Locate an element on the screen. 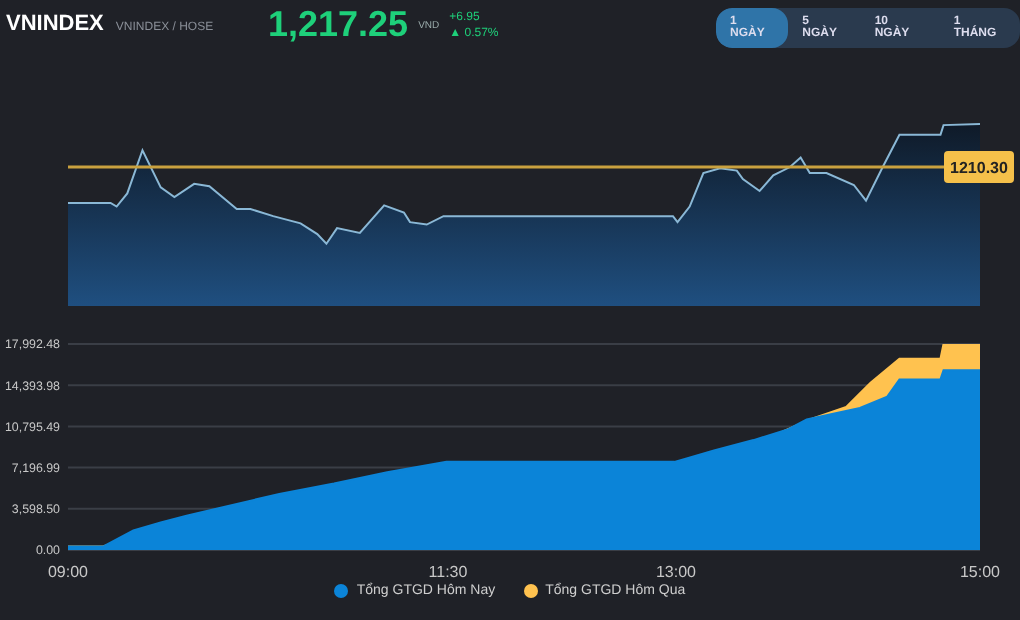 The image size is (1020, 620). chart-title: VNINDEX is located at coordinates (55, 24).